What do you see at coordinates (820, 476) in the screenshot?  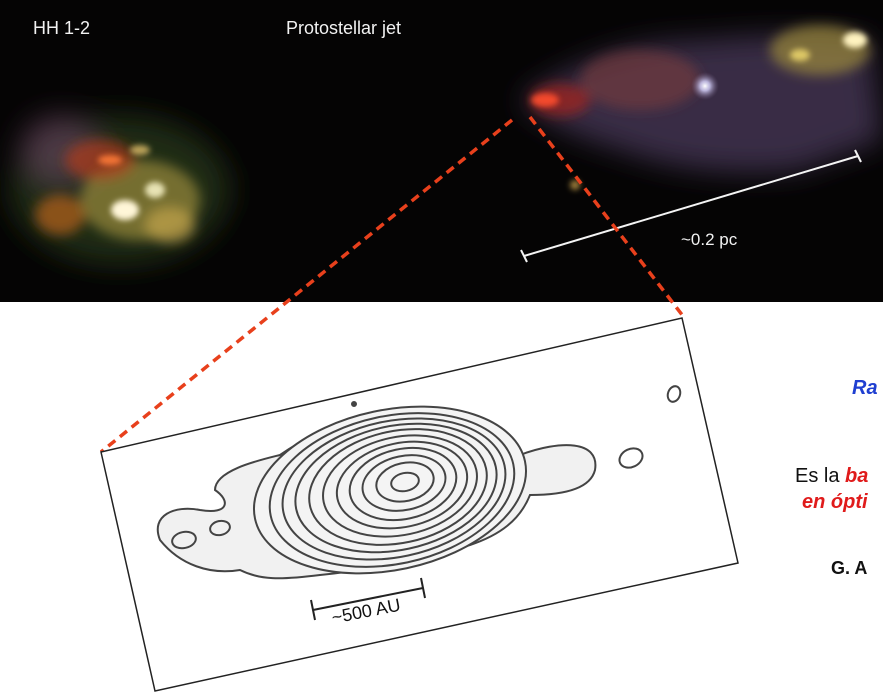 I see `side-text-prefix: Es la` at bounding box center [820, 476].